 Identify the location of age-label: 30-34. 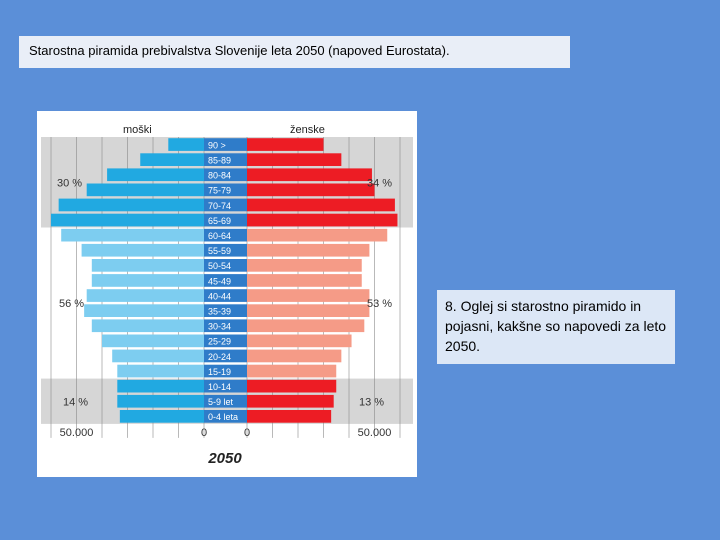
(219, 327).